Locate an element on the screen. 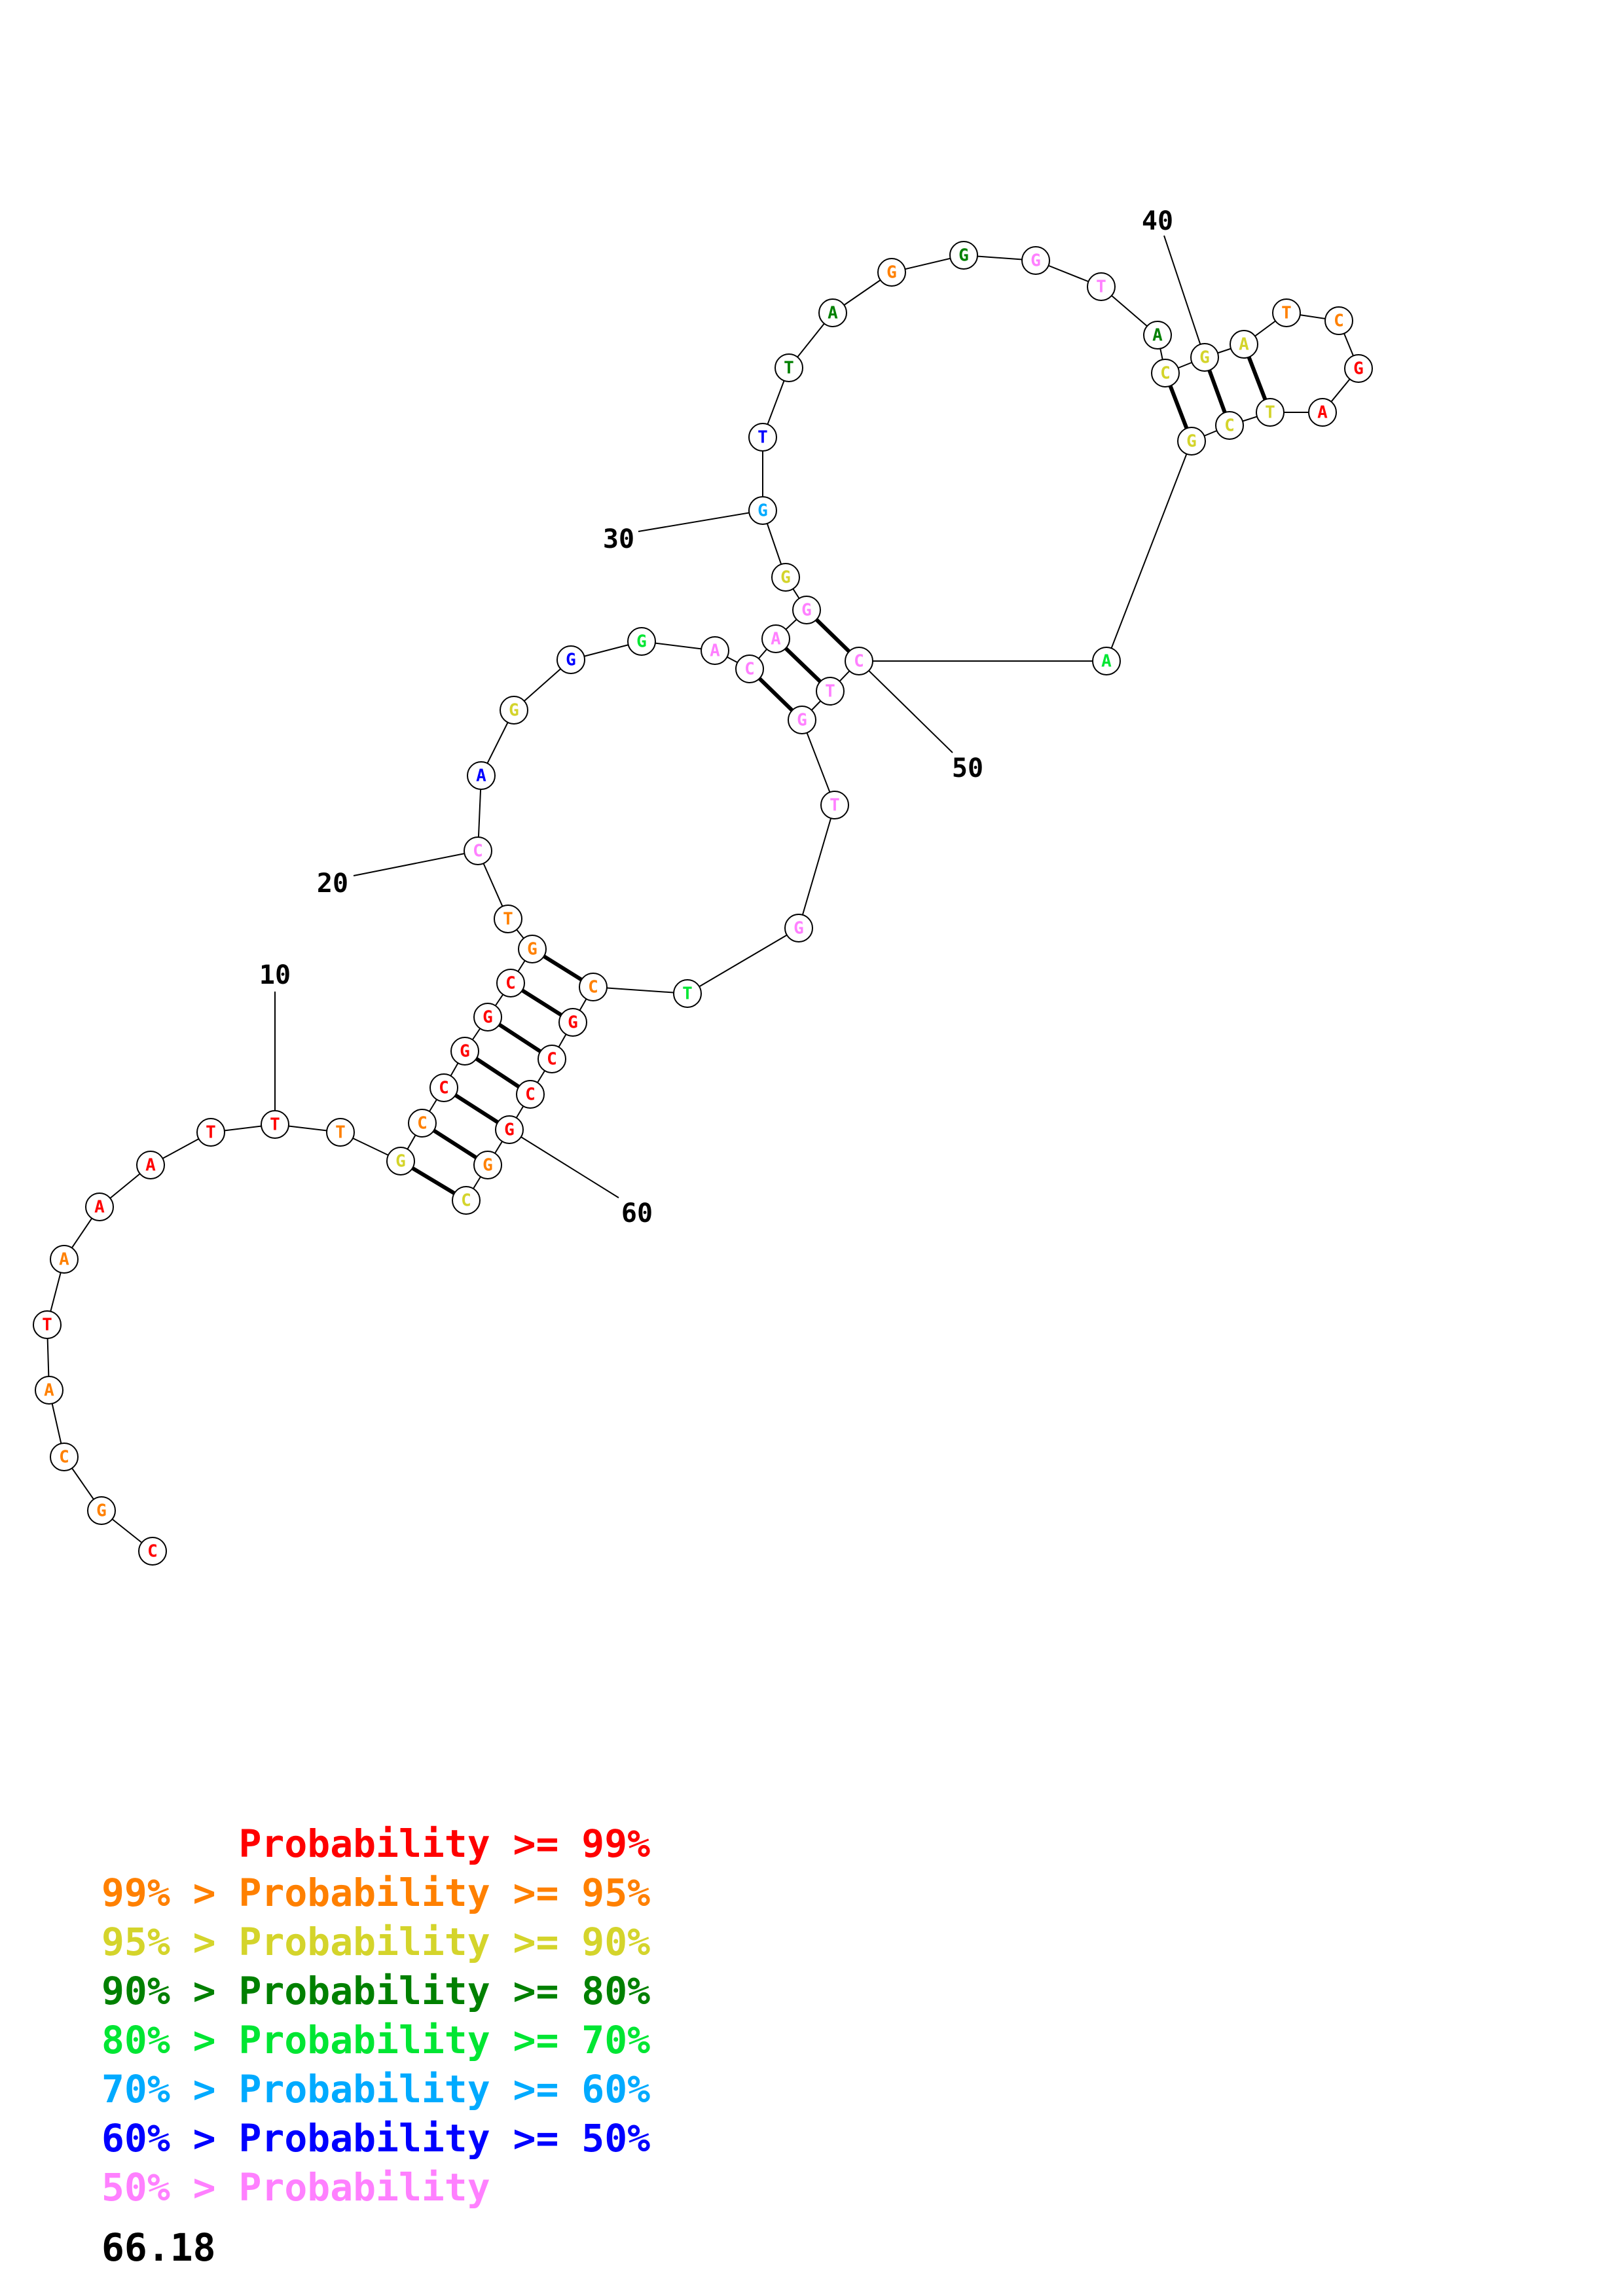 The image size is (1623, 2296). legend-range-prefix: 70% > is located at coordinates (170, 2089).